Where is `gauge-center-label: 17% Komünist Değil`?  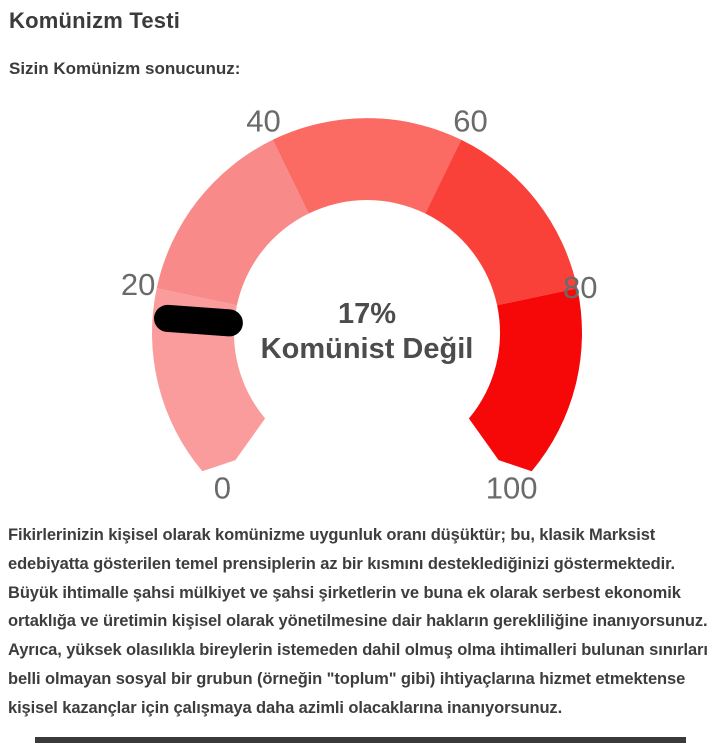 gauge-center-label: 17% Komünist Değil is located at coordinates (367, 332).